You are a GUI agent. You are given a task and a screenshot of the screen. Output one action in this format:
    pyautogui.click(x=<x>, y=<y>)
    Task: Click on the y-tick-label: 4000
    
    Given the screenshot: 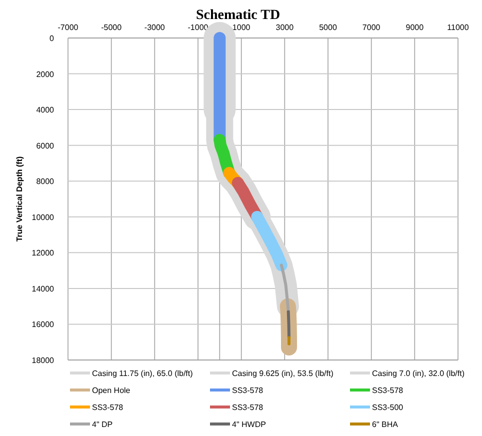 What is the action you would take?
    pyautogui.click(x=45, y=110)
    